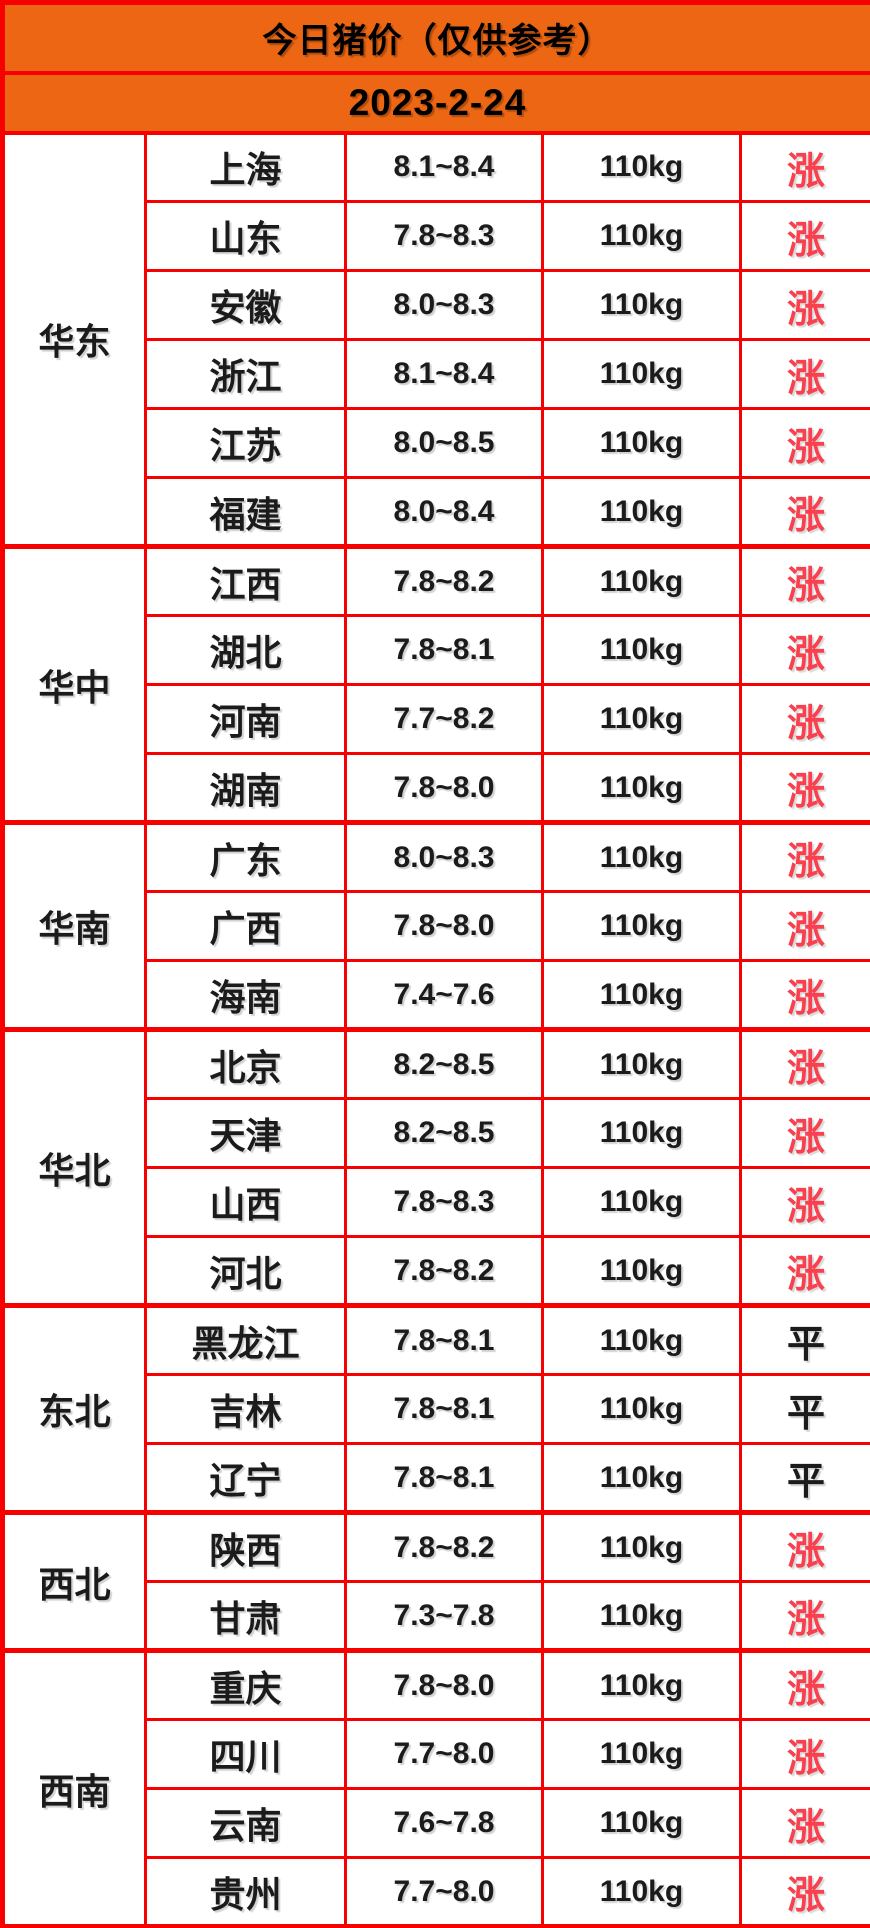 The image size is (870, 1928). I want to click on region-cell: 华中, so click(74, 684).